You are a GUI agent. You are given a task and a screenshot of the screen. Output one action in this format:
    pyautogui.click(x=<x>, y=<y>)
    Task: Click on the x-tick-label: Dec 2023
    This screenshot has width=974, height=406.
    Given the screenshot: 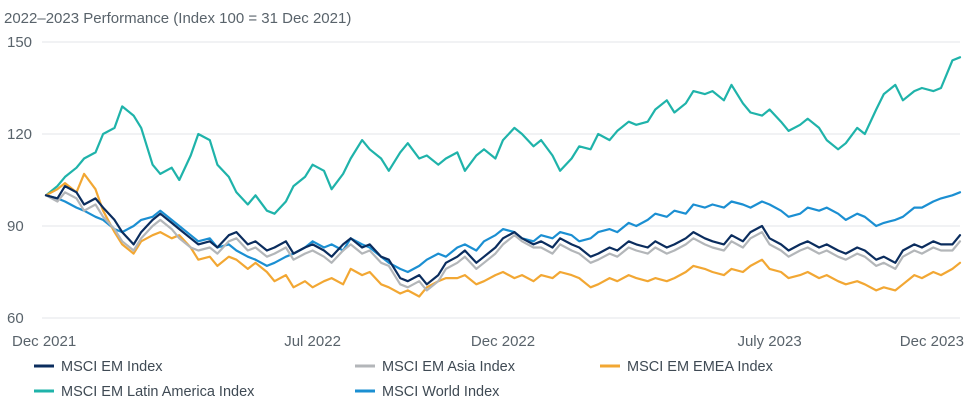 What is the action you would take?
    pyautogui.click(x=932, y=341)
    